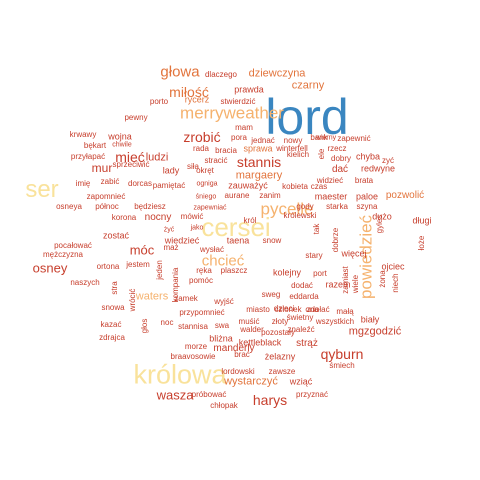 The width and height of the screenshot is (480, 480). What do you see at coordinates (201, 148) in the screenshot?
I see `word-rada: rada` at bounding box center [201, 148].